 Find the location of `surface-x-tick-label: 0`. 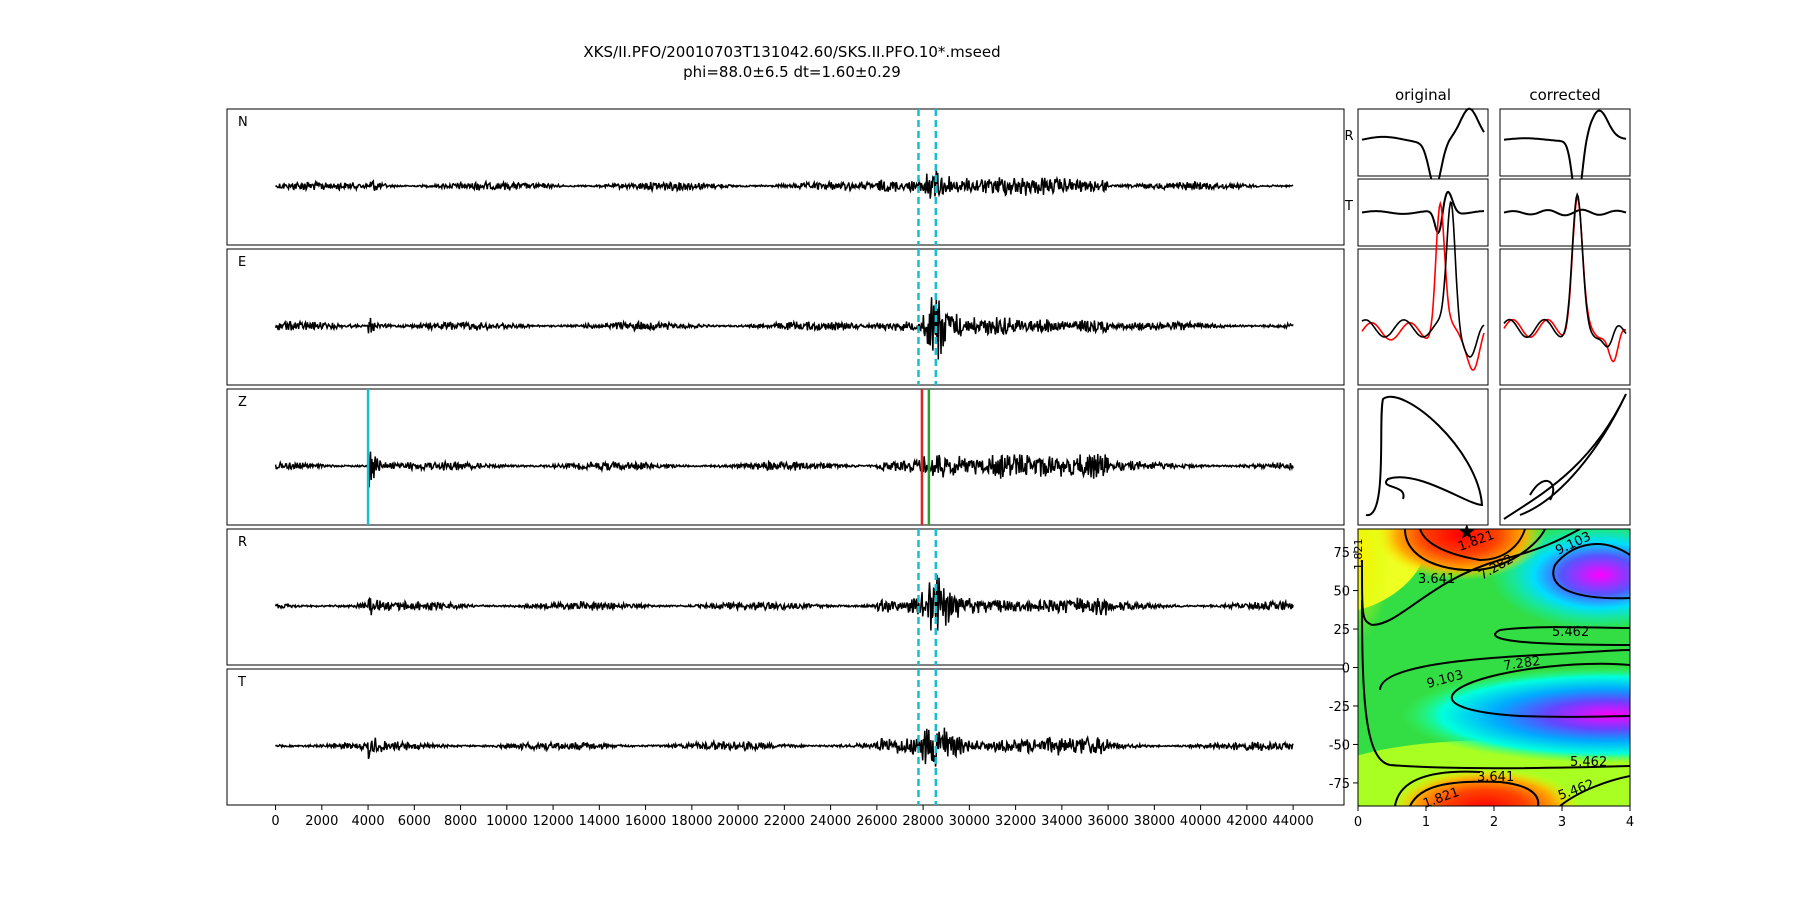

surface-x-tick-label: 0 is located at coordinates (1358, 822).